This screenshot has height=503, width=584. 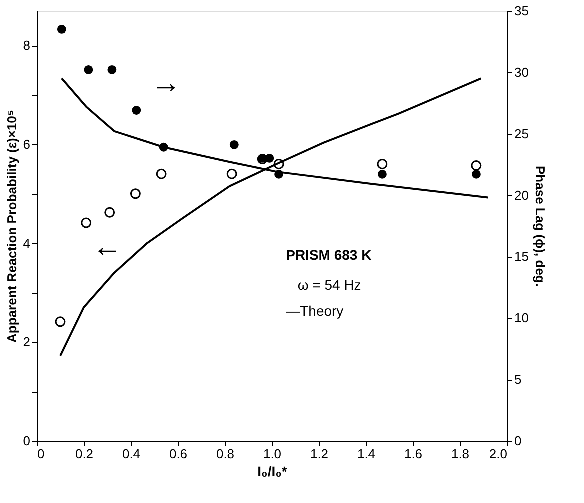 What do you see at coordinates (521, 318) in the screenshot?
I see `y2-tick-label: 10` at bounding box center [521, 318].